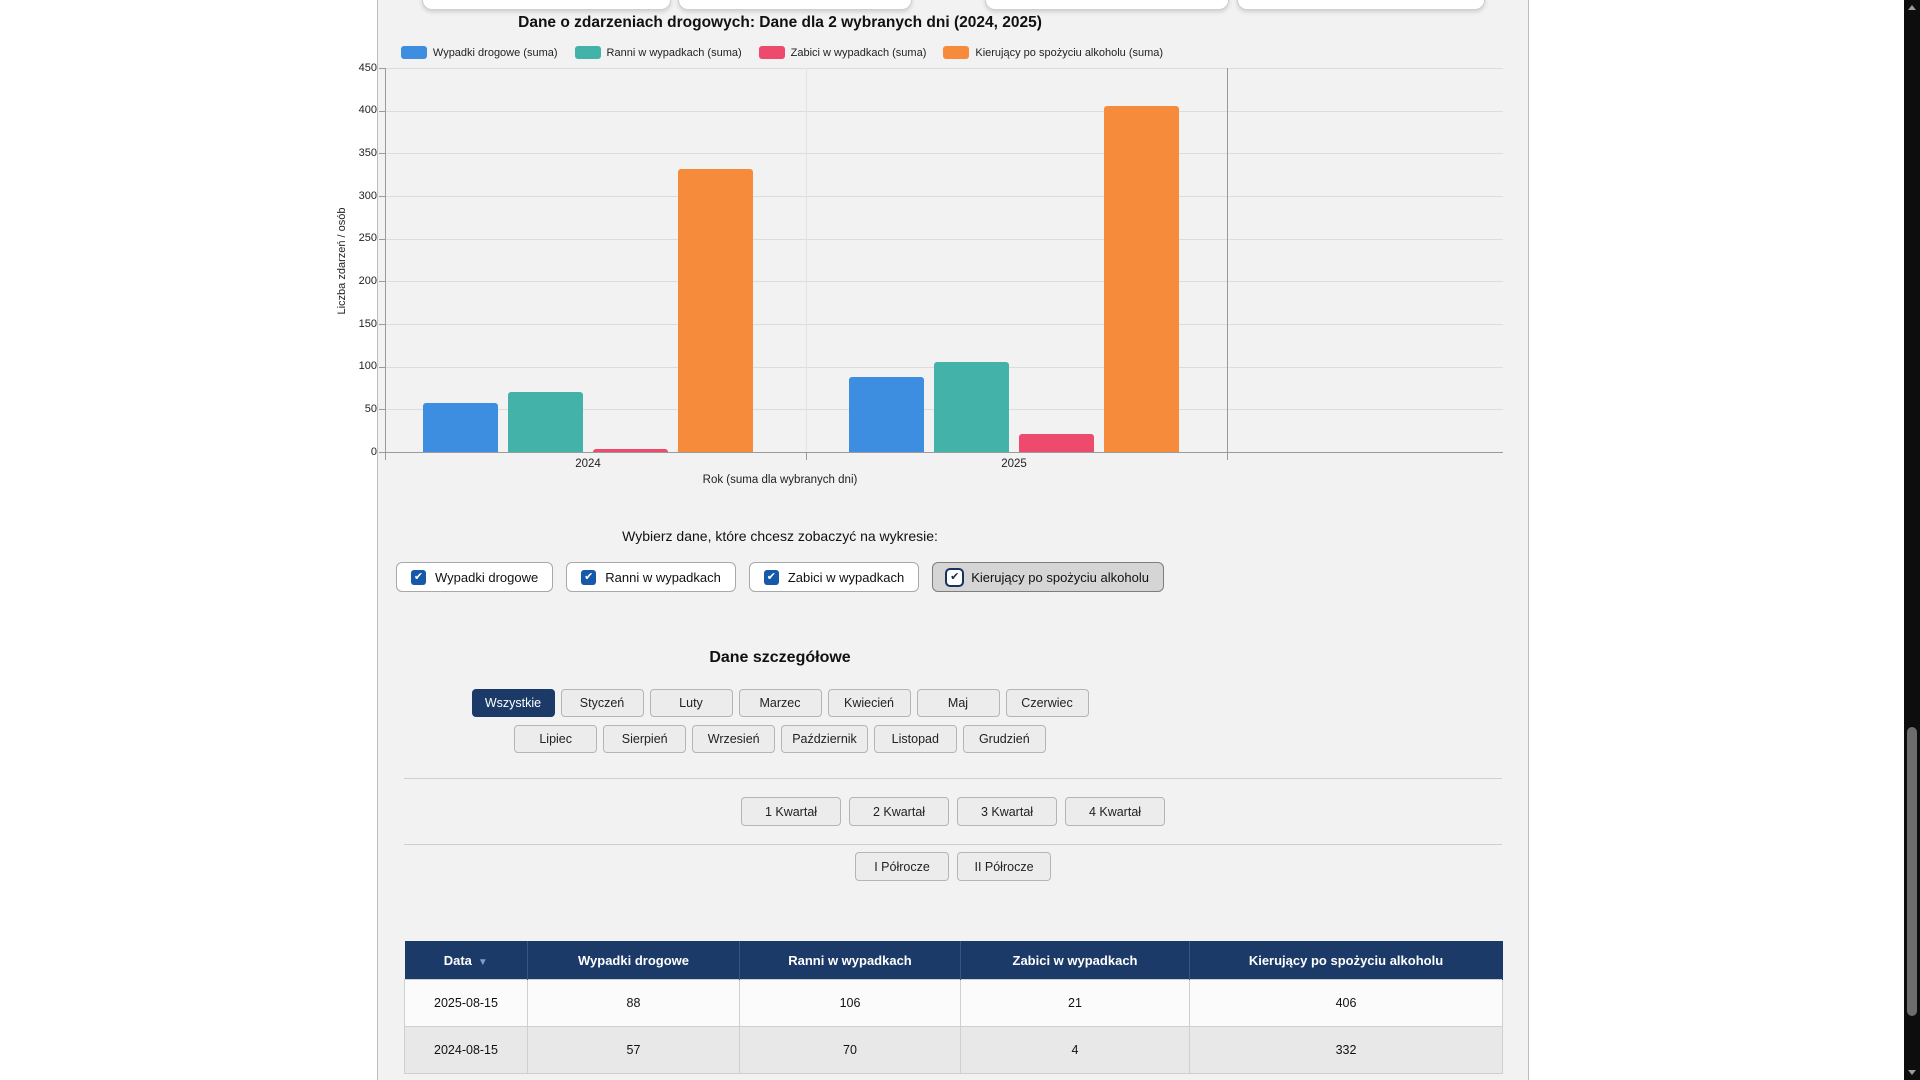  What do you see at coordinates (869, 703) in the screenshot?
I see `button-kwiecień: Kwiecień` at bounding box center [869, 703].